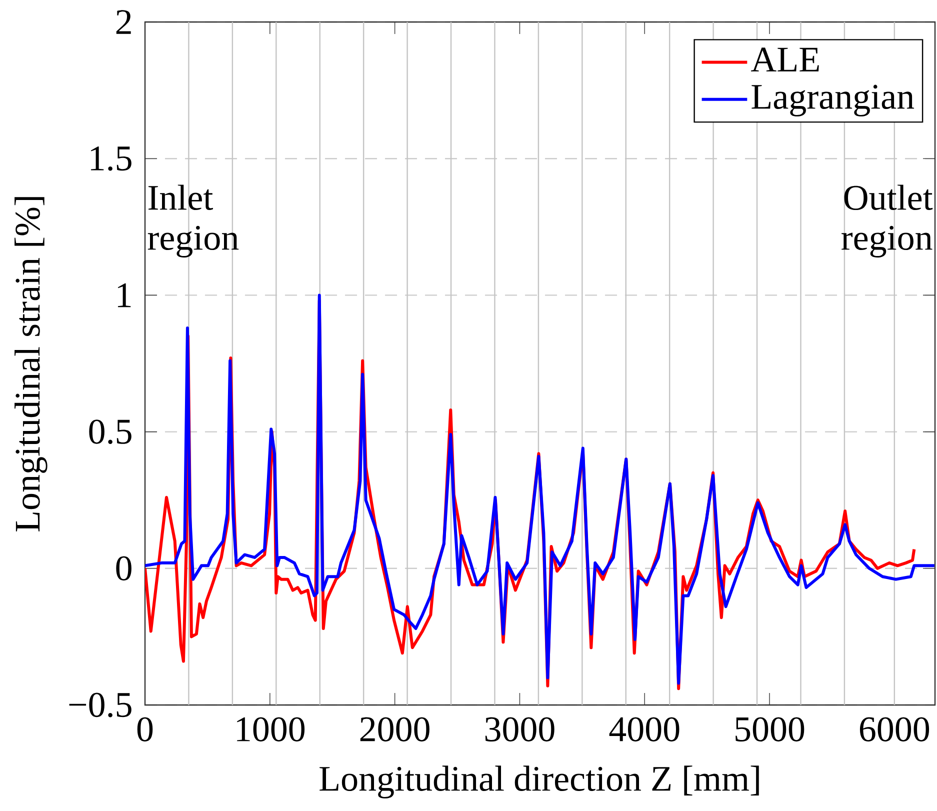 The width and height of the screenshot is (937, 811). What do you see at coordinates (895, 729) in the screenshot?
I see `x-tick-label: 6000` at bounding box center [895, 729].